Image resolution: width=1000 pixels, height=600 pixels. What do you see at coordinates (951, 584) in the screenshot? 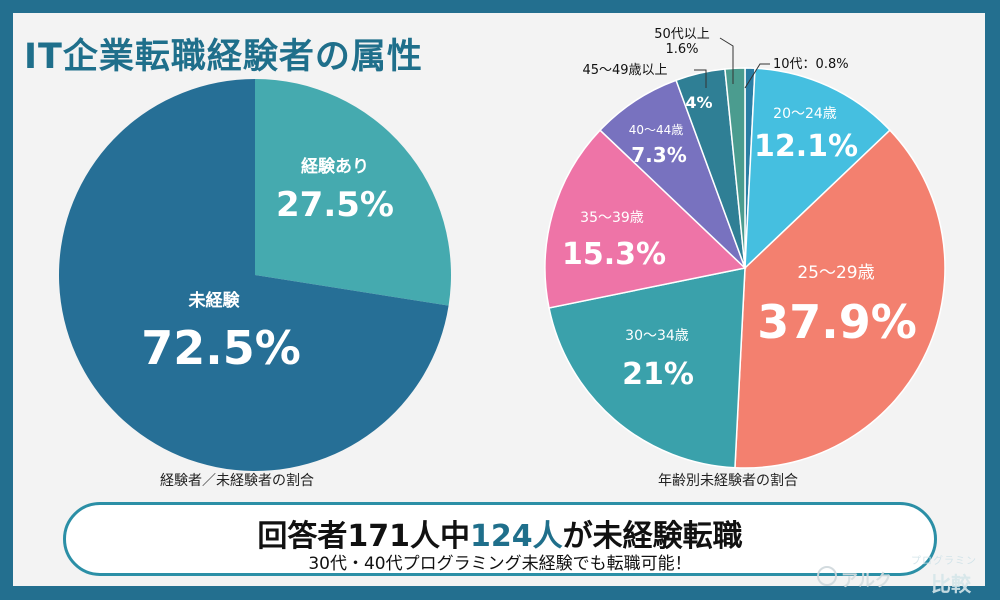
I see `brand-sub2: 比較` at bounding box center [951, 584].